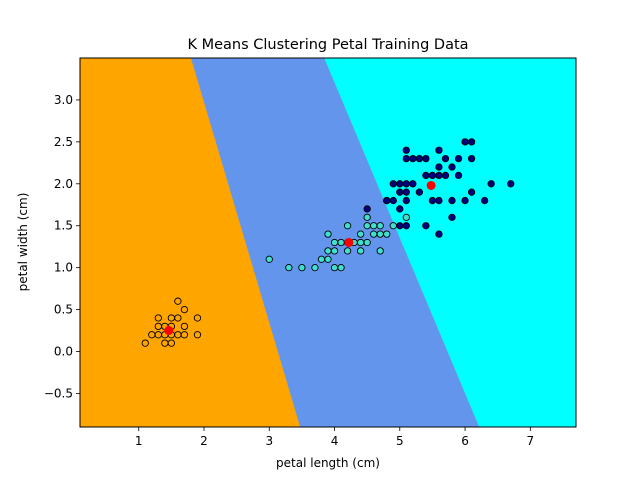 The width and height of the screenshot is (640, 480). I want to click on x-axis-ticks: 1 2 3 4 5 6 7, so click(334, 437).